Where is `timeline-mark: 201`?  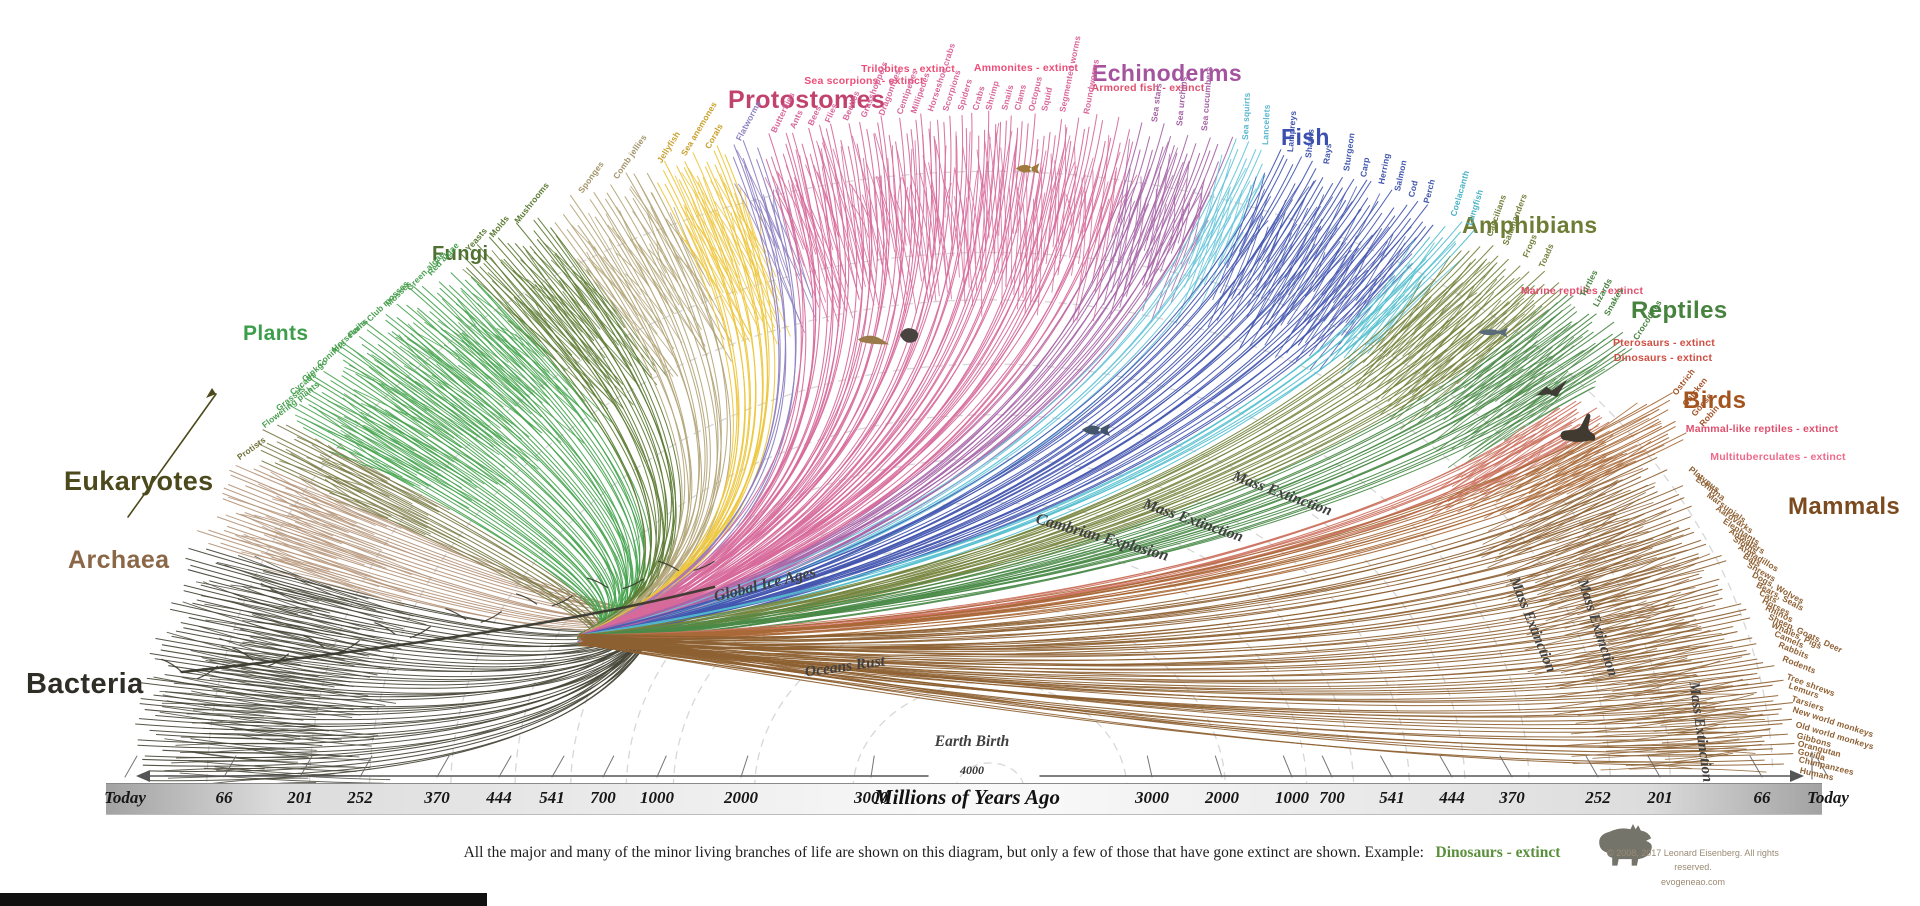
timeline-mark: 201 is located at coordinates (1660, 797).